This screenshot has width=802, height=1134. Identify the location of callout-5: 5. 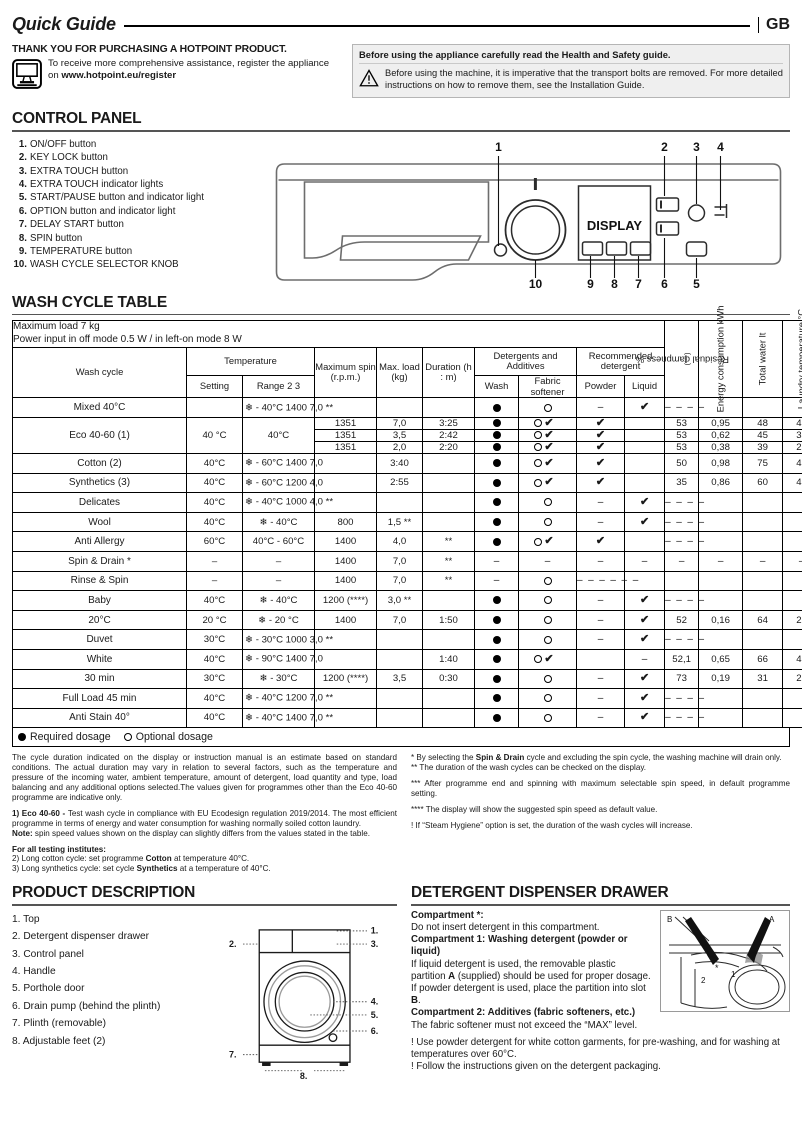
(696, 282).